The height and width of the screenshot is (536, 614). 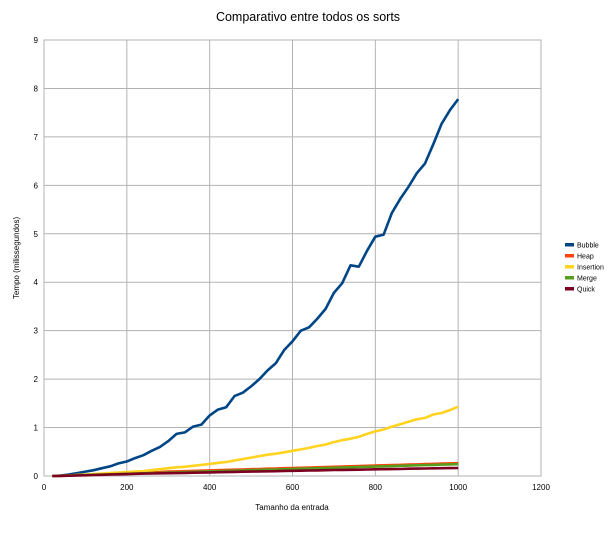 What do you see at coordinates (16, 258) in the screenshot?
I see `y-axis-label: Tempo (milissegundos)` at bounding box center [16, 258].